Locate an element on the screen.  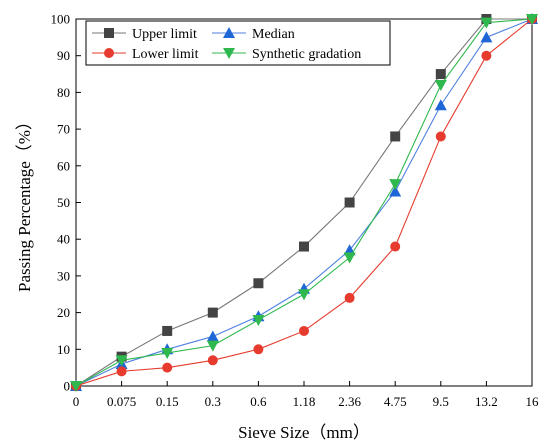
legend-item-2: Lower limit is located at coordinates (145, 54).